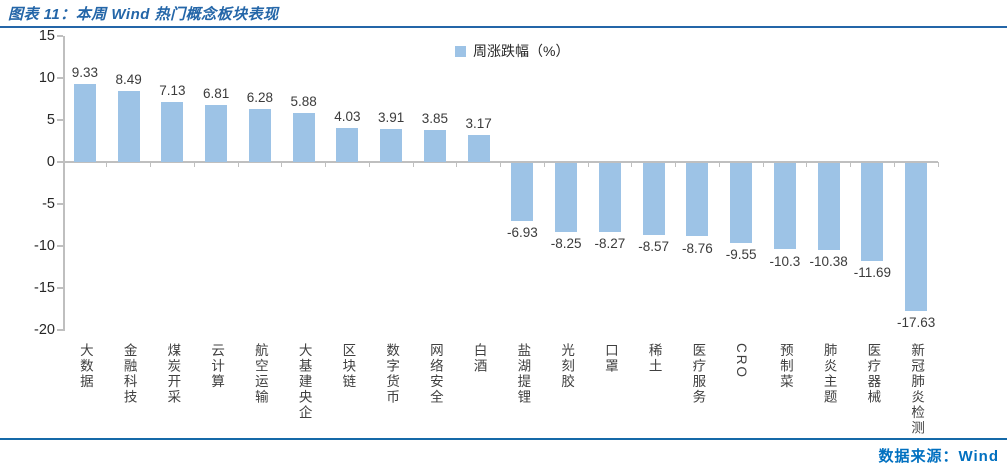  I want to click on category-label: 数字货币, so click(391, 394).